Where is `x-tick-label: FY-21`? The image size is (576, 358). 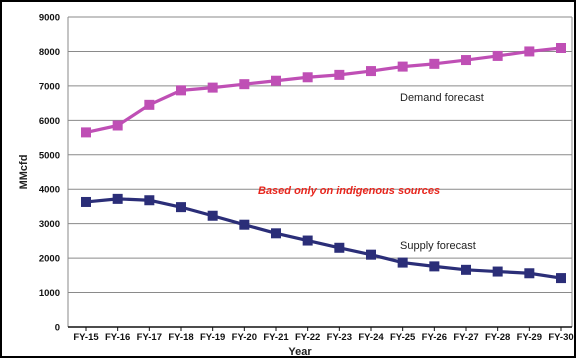
x-tick-label: FY-21 is located at coordinates (276, 337).